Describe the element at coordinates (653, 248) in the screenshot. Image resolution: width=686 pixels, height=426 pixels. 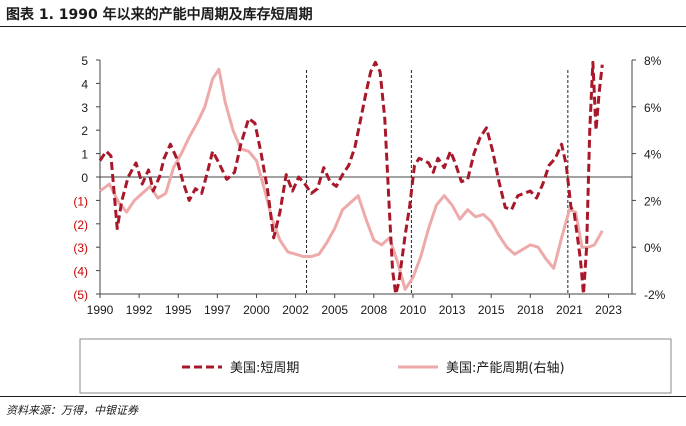
I see `y-right-tick-label: 0%` at that location.